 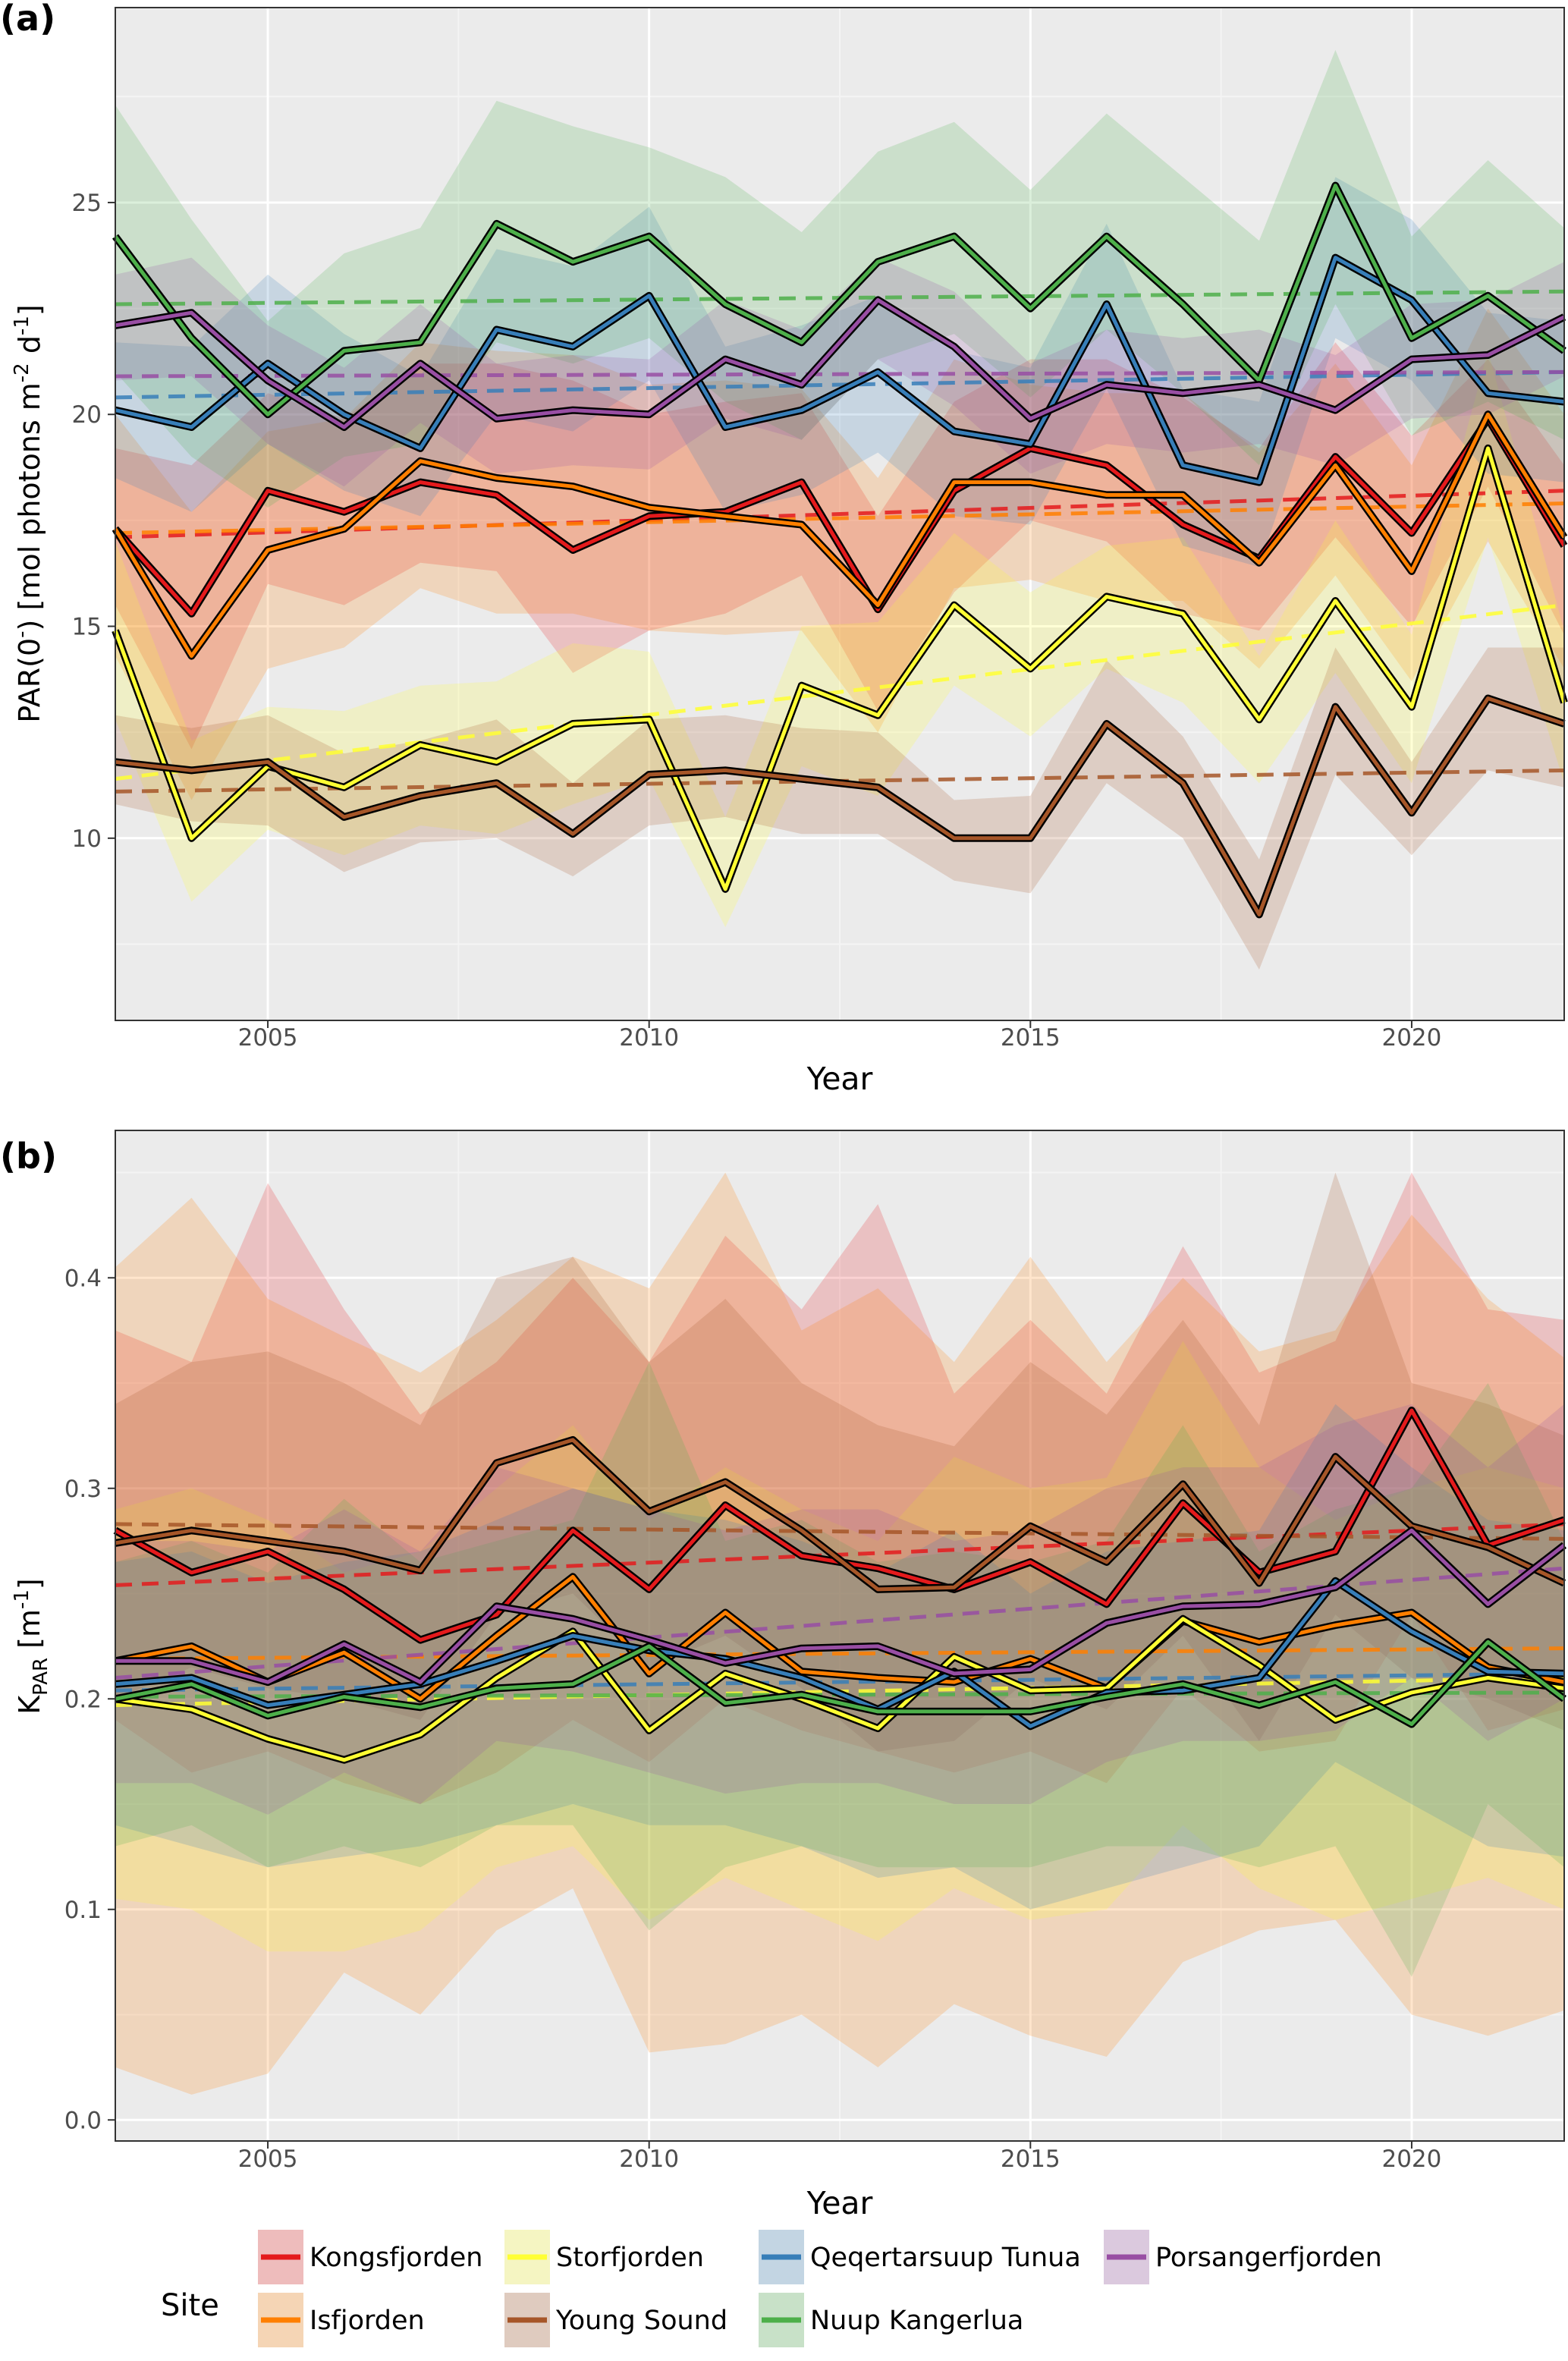 I want to click on y-tick-label: 15, so click(x=87, y=627).